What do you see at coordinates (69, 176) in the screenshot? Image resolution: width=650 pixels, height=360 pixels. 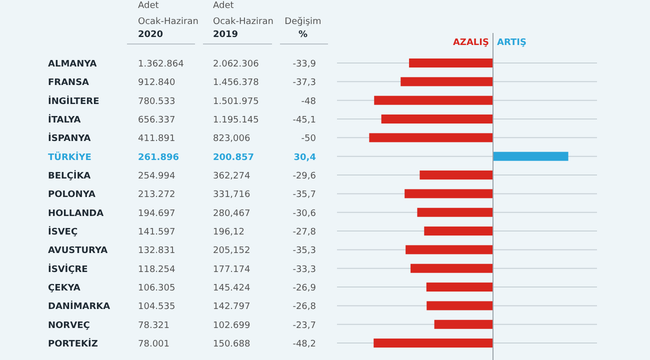 I see `y-tick-label: BELÇİKA` at bounding box center [69, 176].